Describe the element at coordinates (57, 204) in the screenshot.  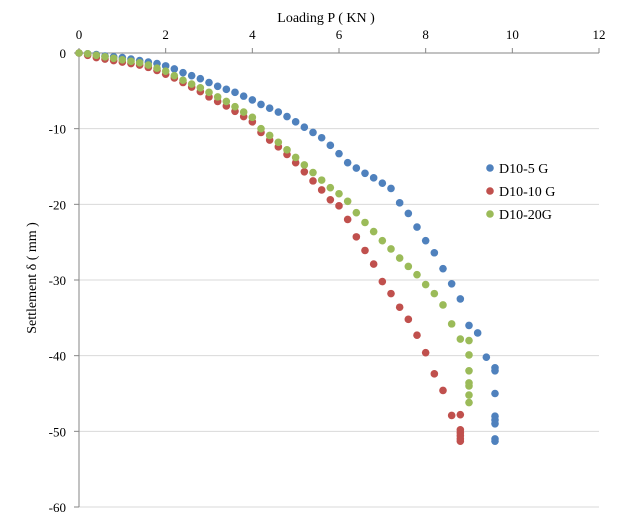
I see `y-tick-label: -20` at that location.